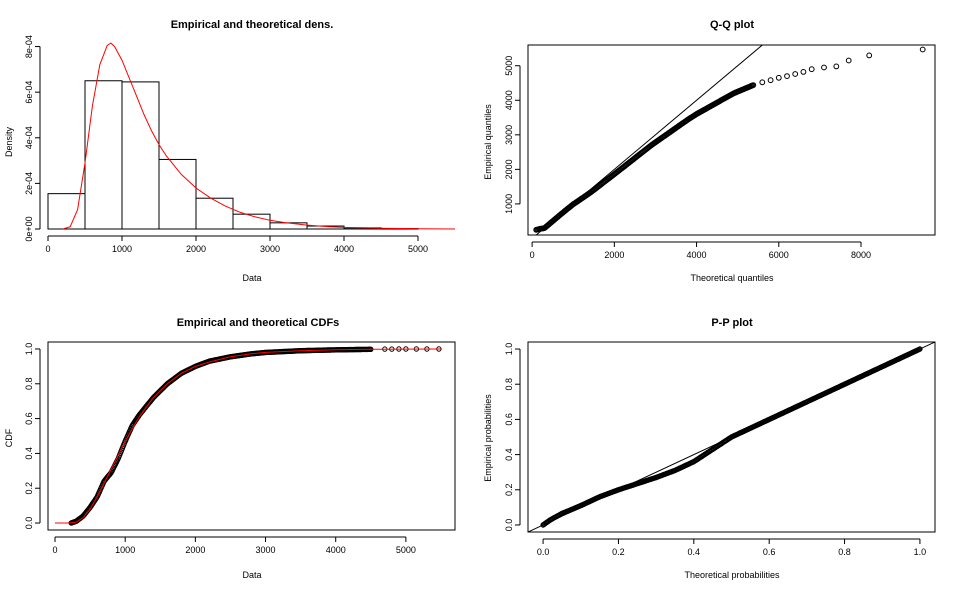 The image size is (960, 593). I want to click on y-tick-label: 4000, so click(509, 100).